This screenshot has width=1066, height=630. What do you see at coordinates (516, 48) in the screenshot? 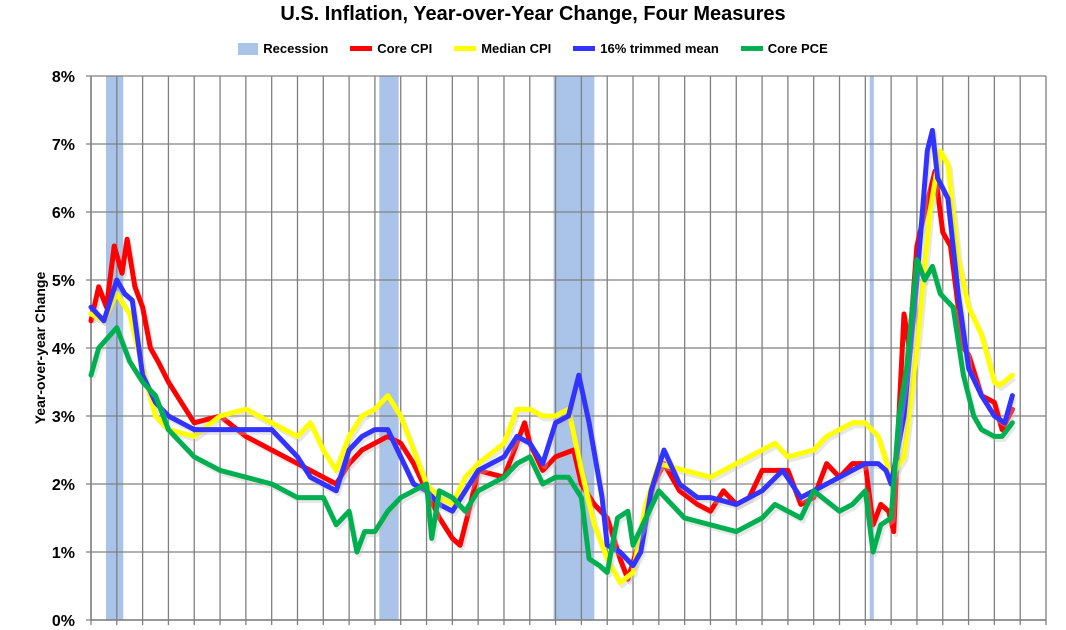
I see `legend-label: Median CPI` at bounding box center [516, 48].